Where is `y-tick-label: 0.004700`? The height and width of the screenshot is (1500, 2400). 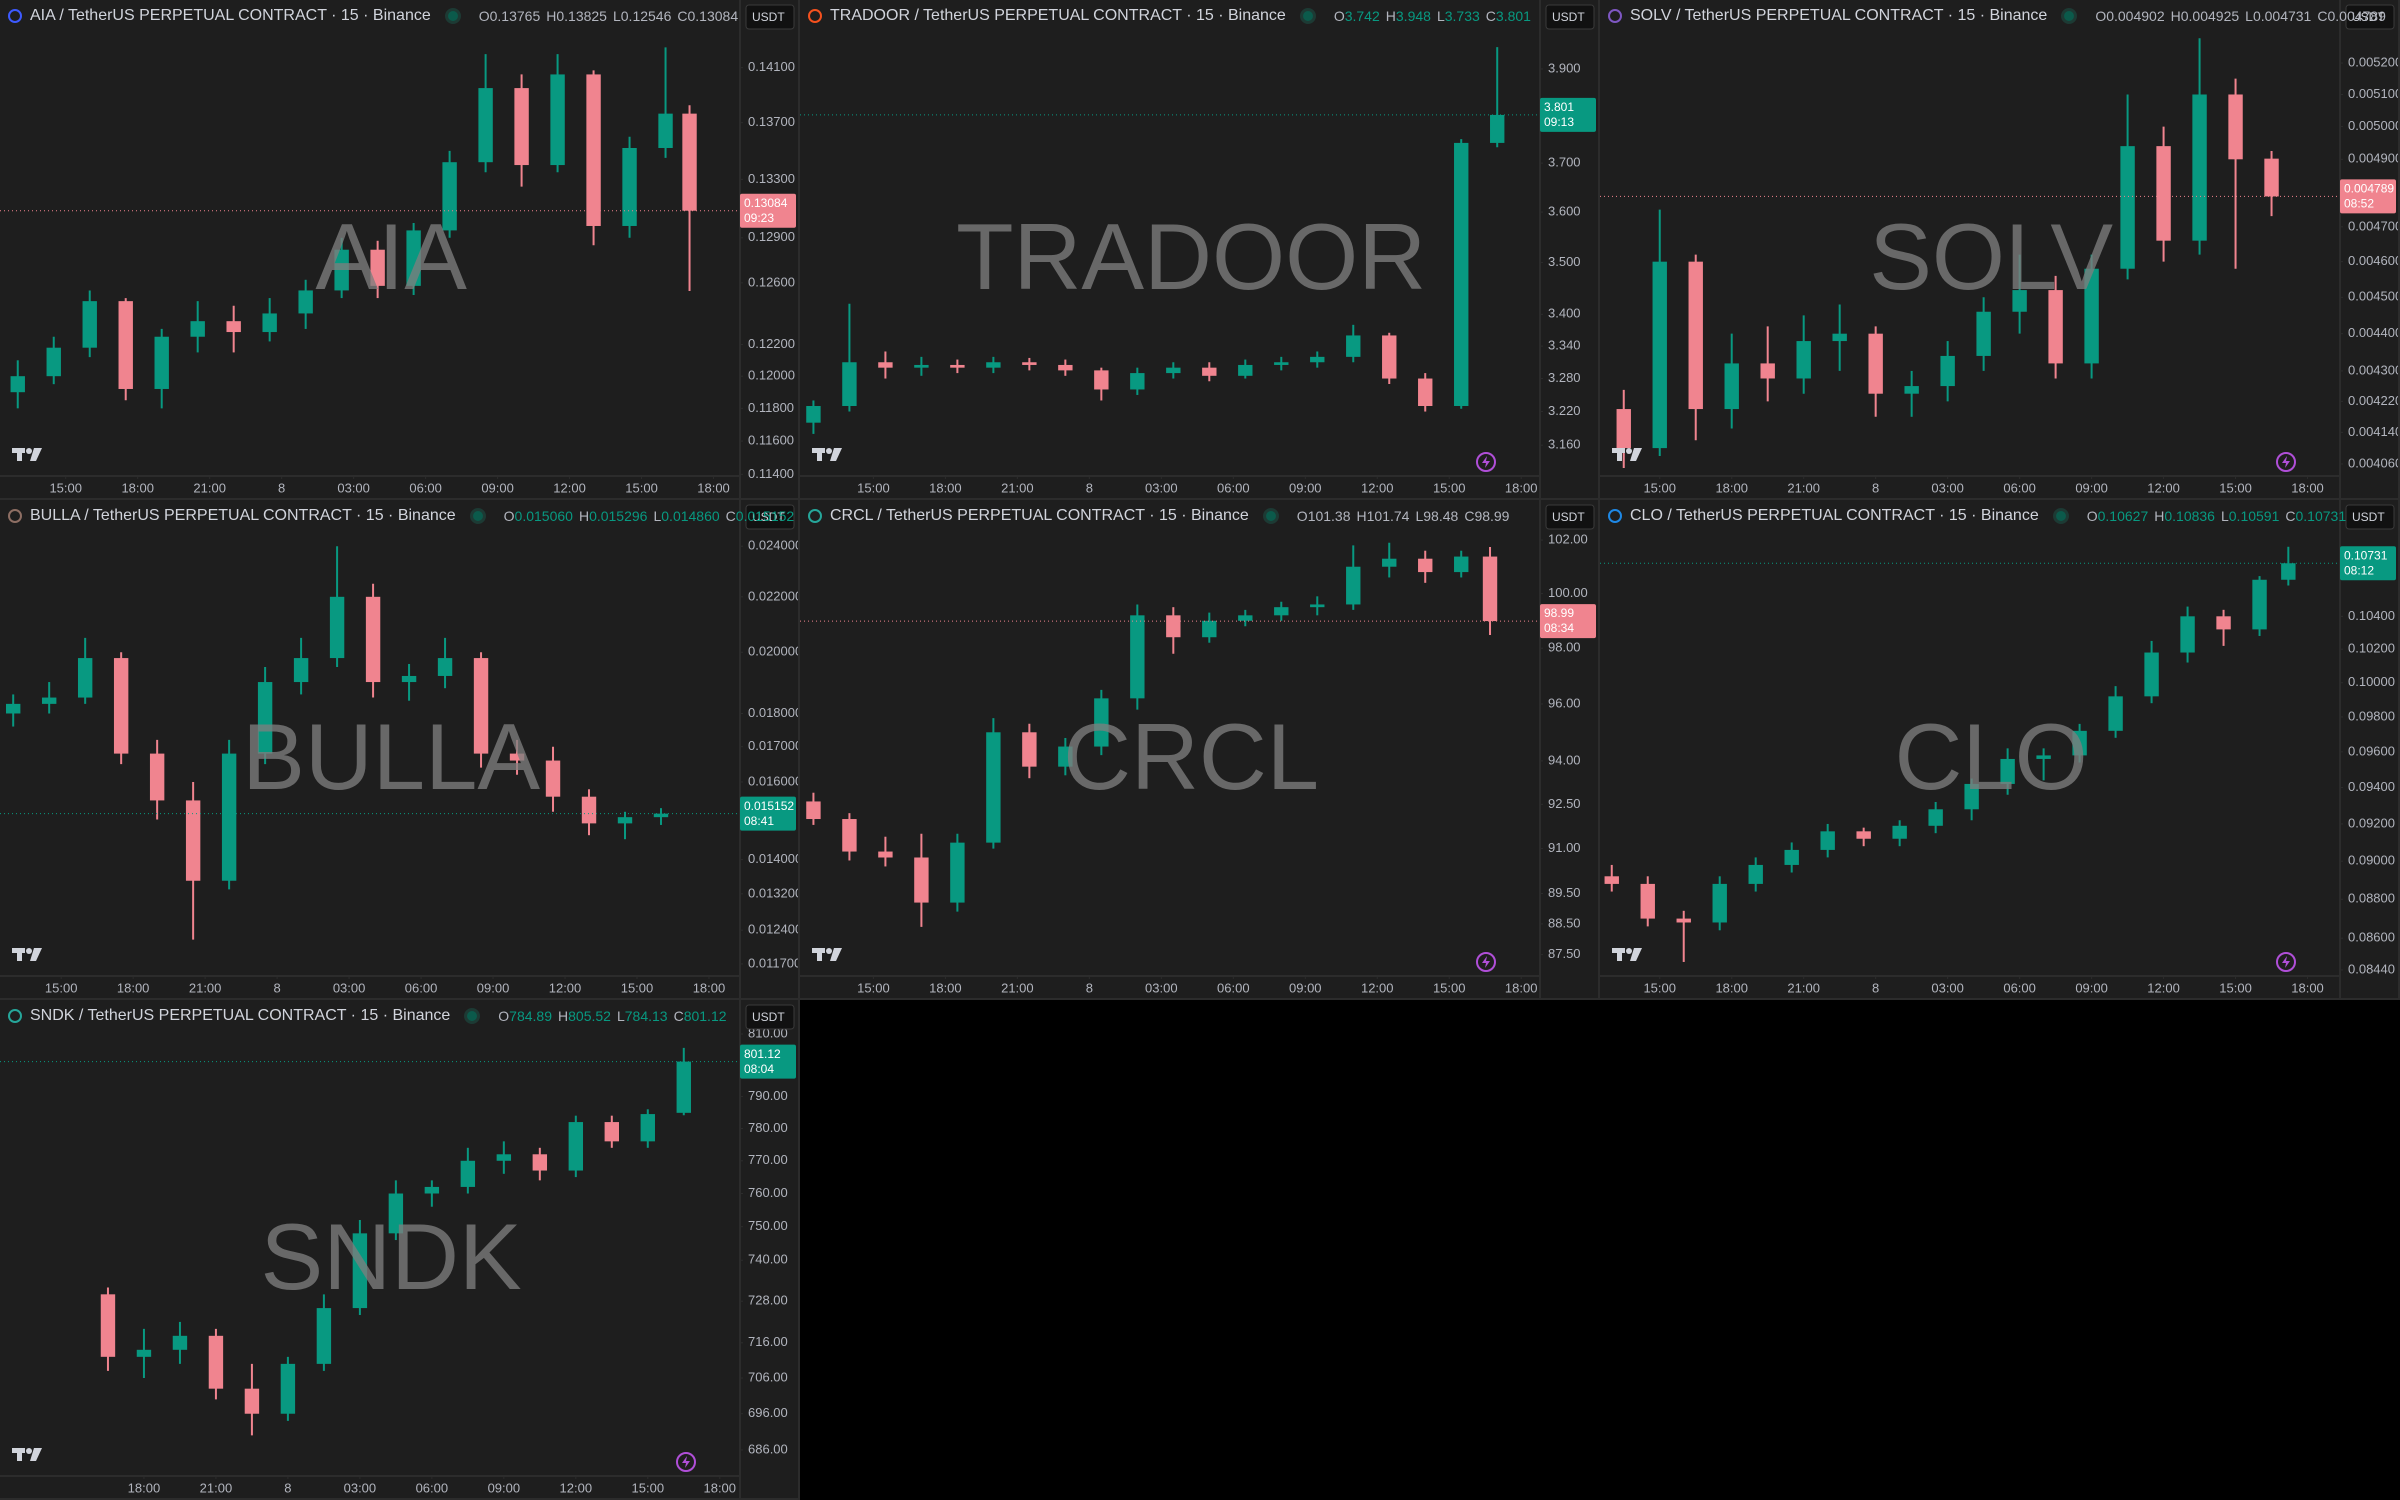
y-tick-label: 0.004700 is located at coordinates (2374, 225).